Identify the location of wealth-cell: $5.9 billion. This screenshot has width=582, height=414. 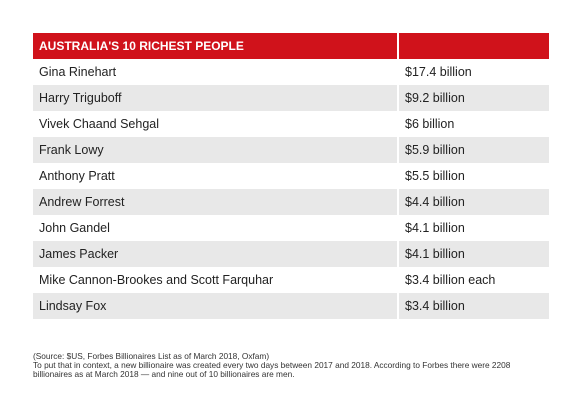
(473, 150).